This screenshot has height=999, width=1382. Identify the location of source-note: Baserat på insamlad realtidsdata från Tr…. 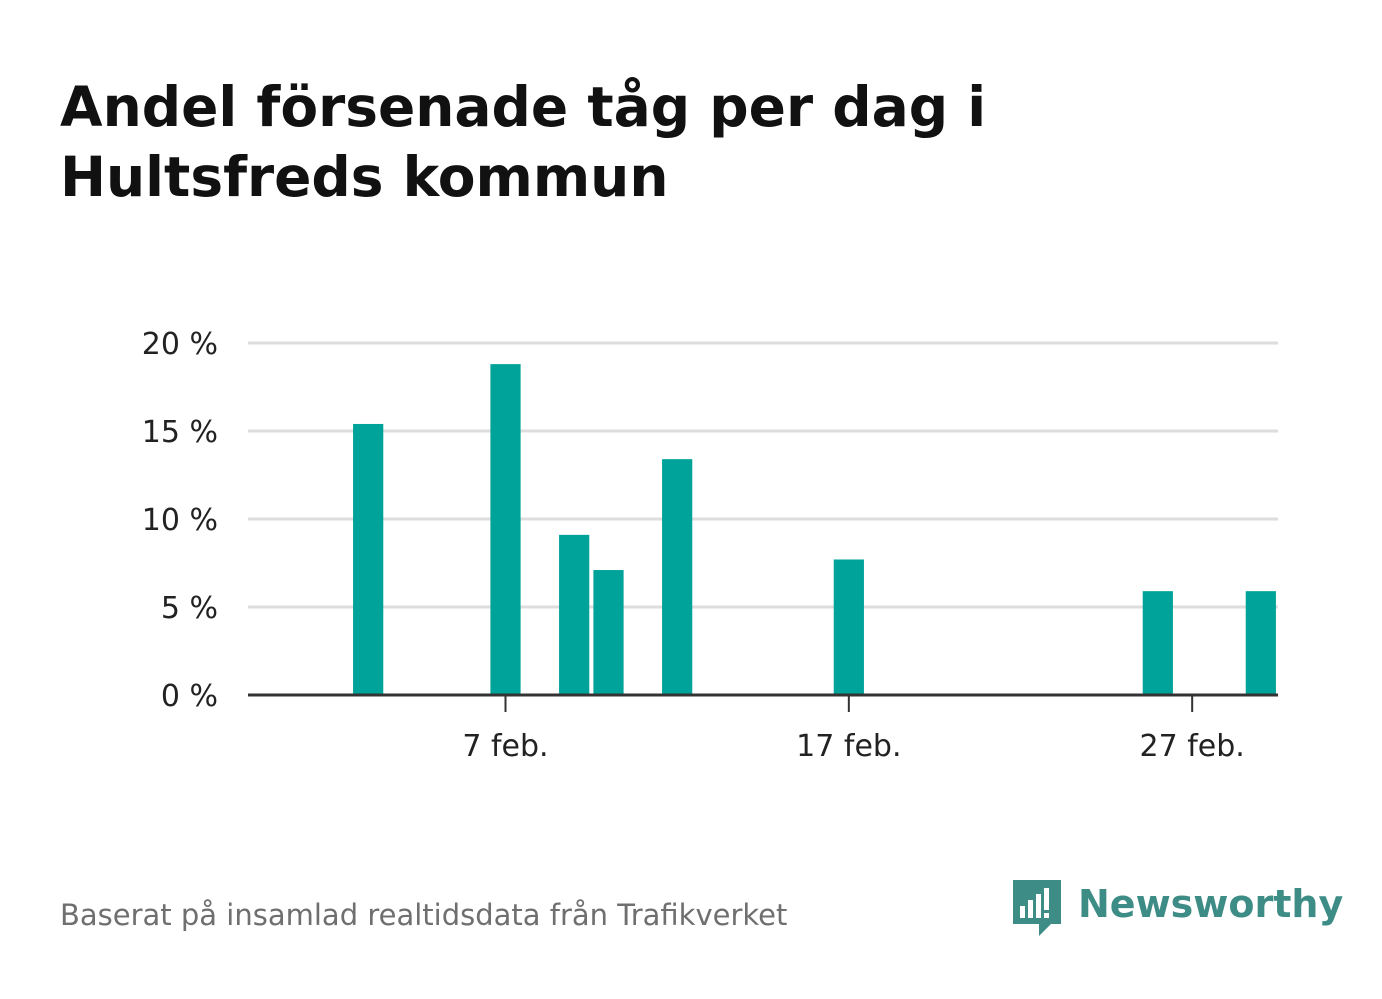
(424, 915).